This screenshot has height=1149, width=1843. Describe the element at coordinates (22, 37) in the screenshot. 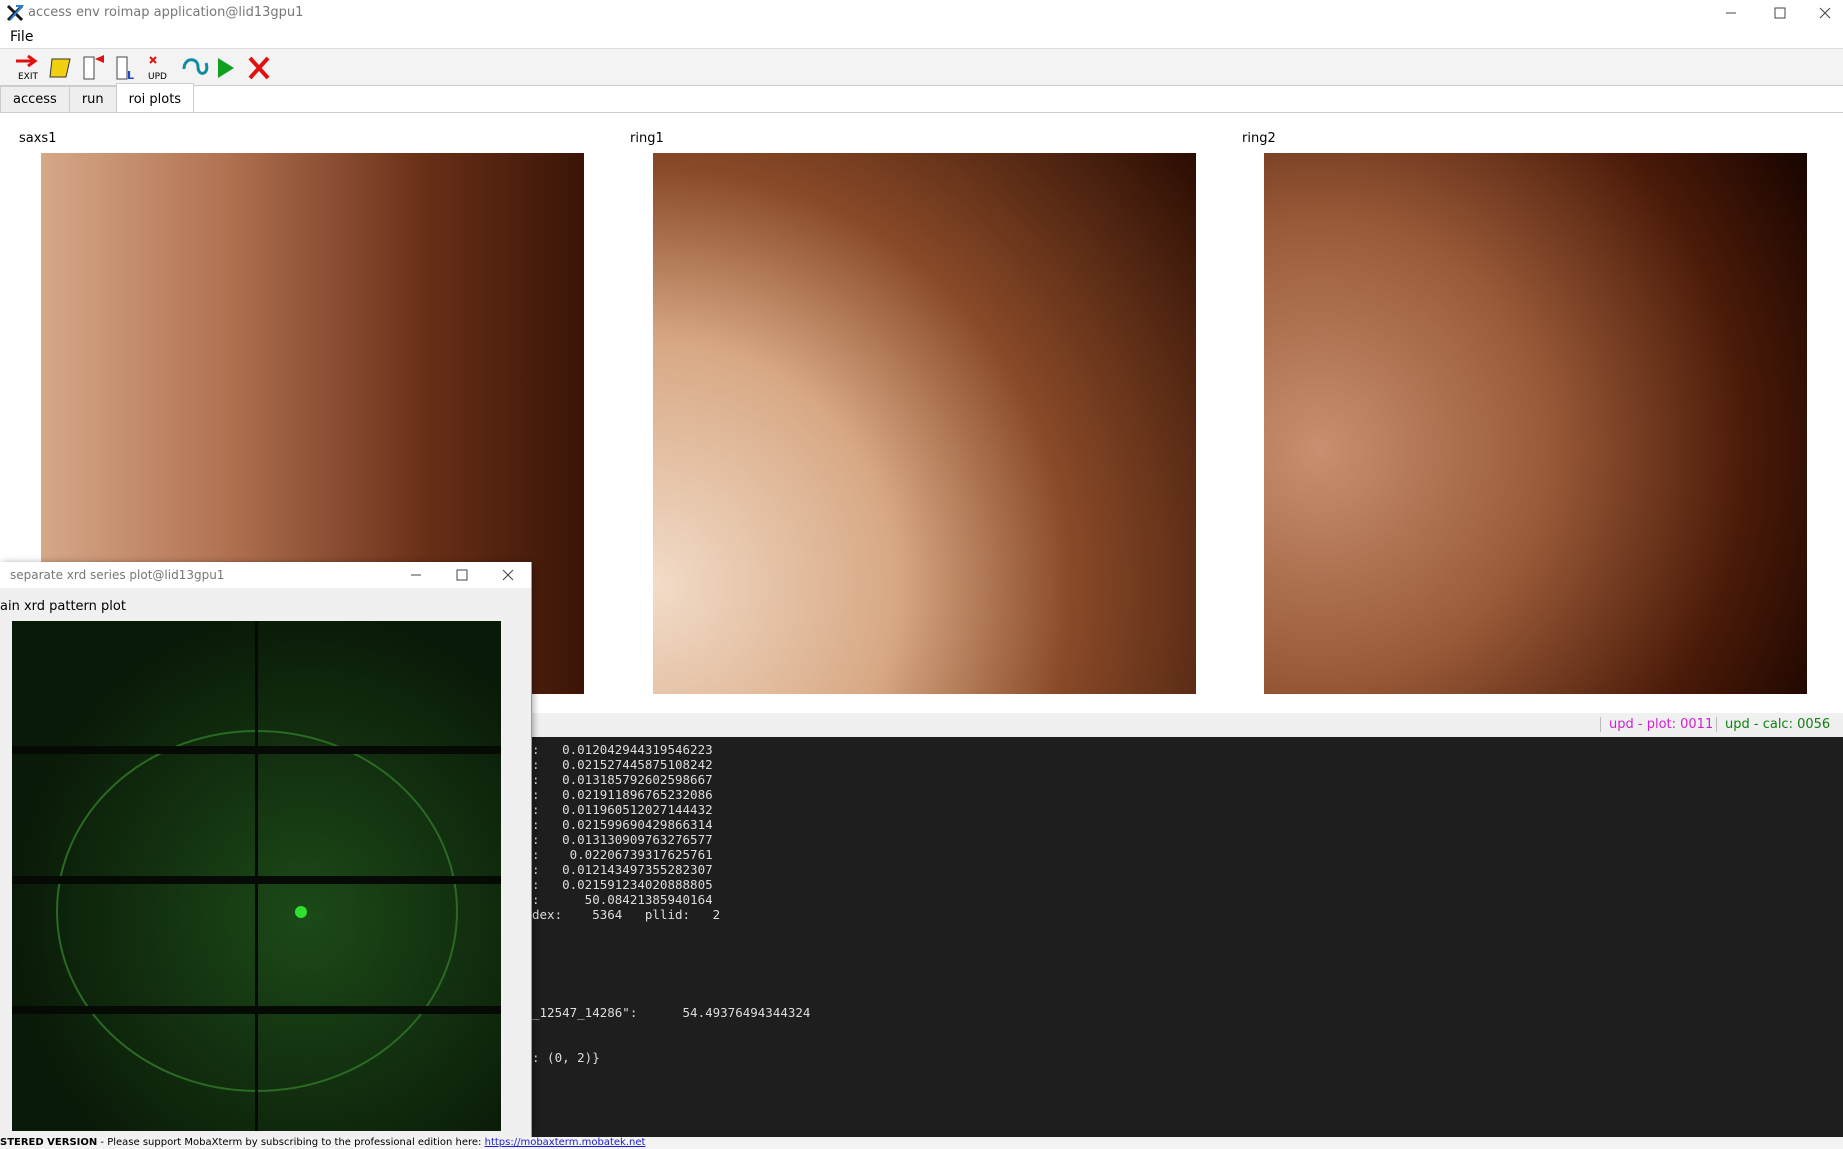

I see `menu-item: File` at that location.